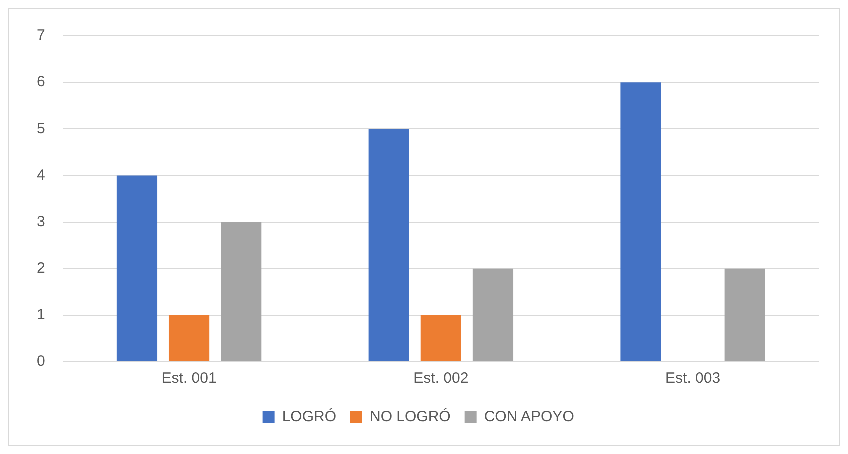 The image size is (848, 454). What do you see at coordinates (309, 417) in the screenshot?
I see `legend-label: LOGRÓ` at bounding box center [309, 417].